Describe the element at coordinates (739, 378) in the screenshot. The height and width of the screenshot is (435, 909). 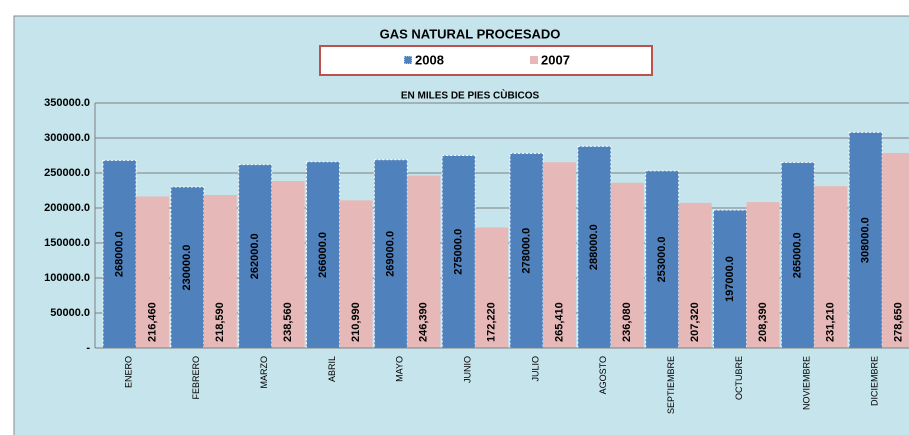
I see `x-tick-label: OCTUBRE` at that location.